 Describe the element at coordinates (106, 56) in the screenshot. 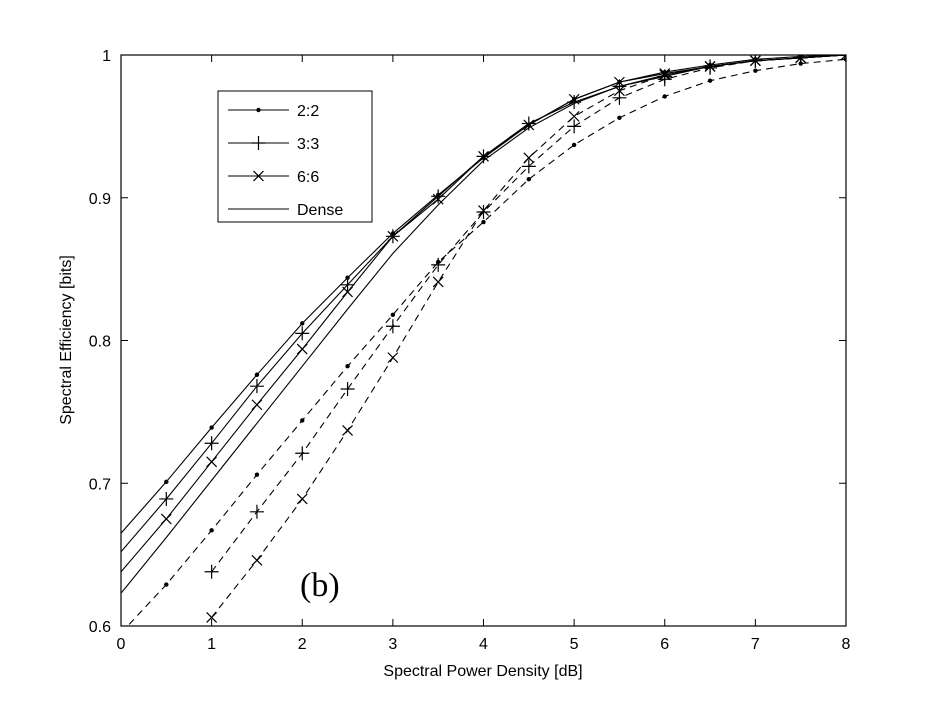

I see `y-tick-label: 1` at that location.